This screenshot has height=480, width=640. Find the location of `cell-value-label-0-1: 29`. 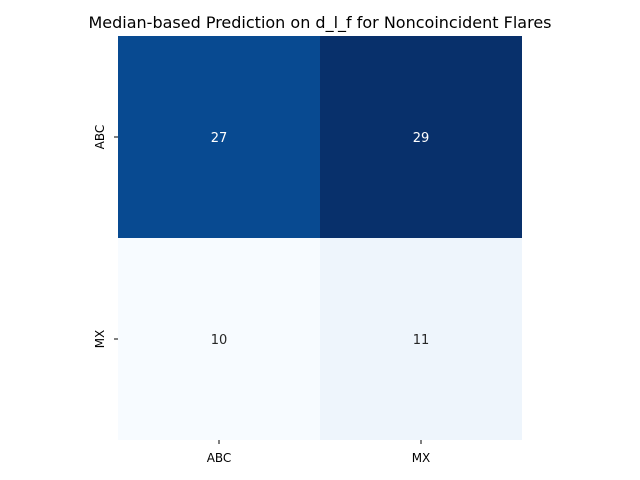

cell-value-label-0-1: 29 is located at coordinates (421, 138).